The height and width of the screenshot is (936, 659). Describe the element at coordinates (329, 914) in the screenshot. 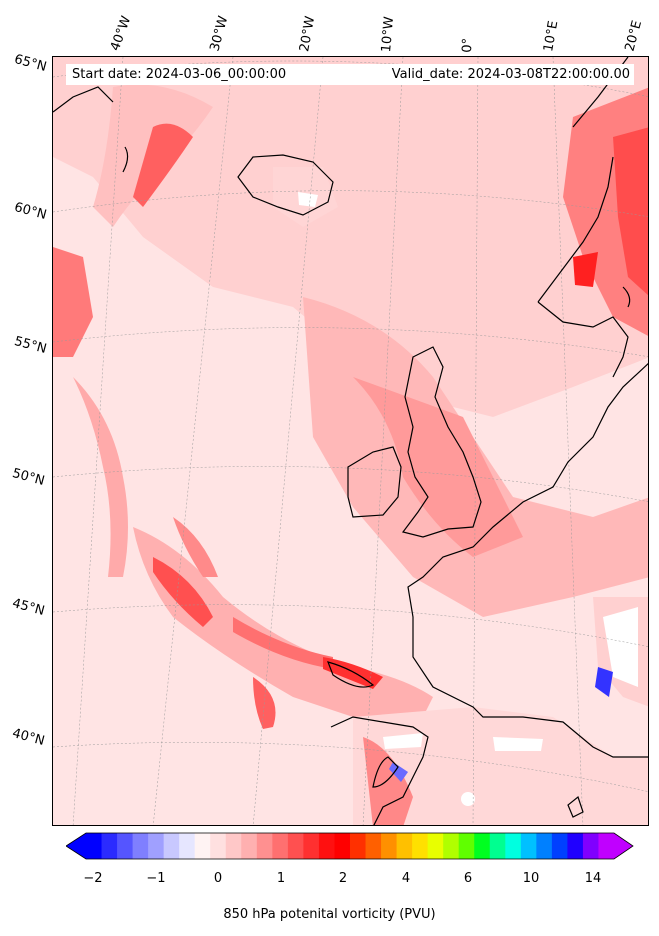

I see `colorbar-label: 850 hPa potenital vorticity (PVU)` at that location.